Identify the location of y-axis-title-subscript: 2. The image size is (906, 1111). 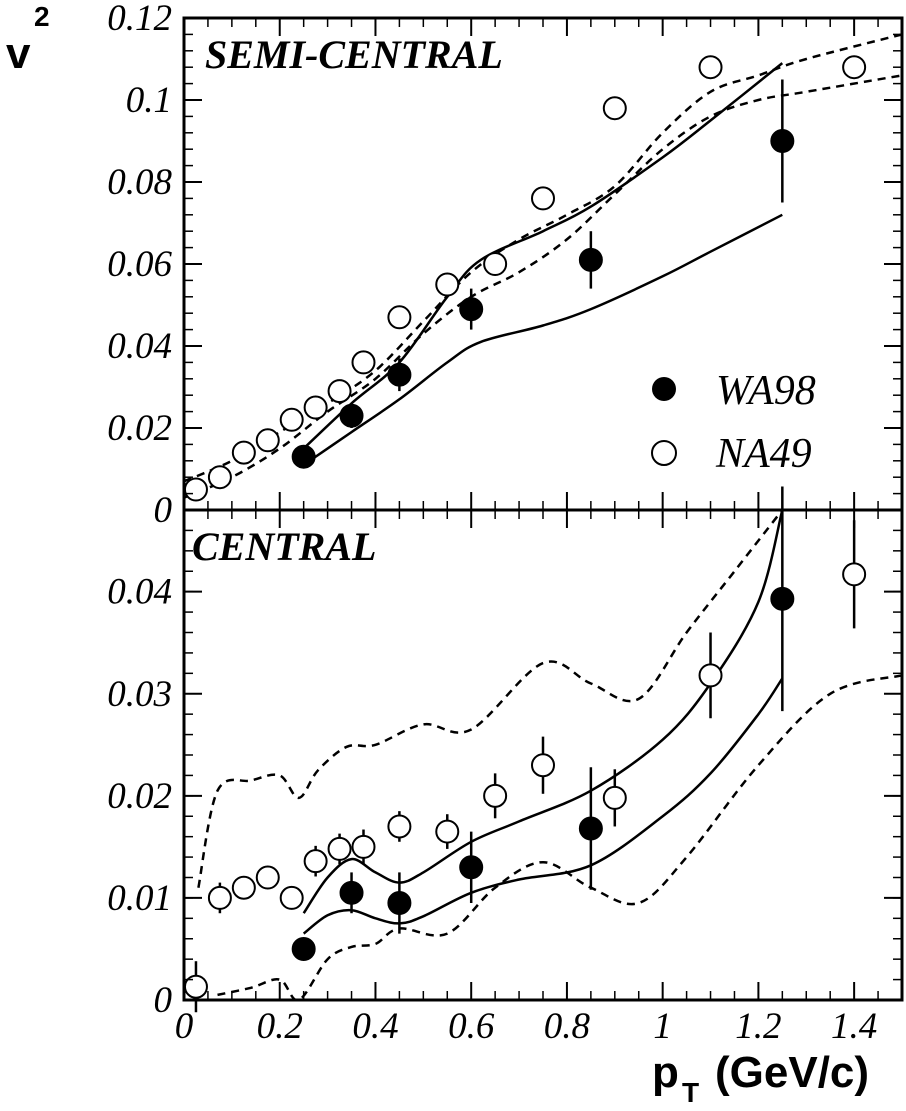
(42, 16).